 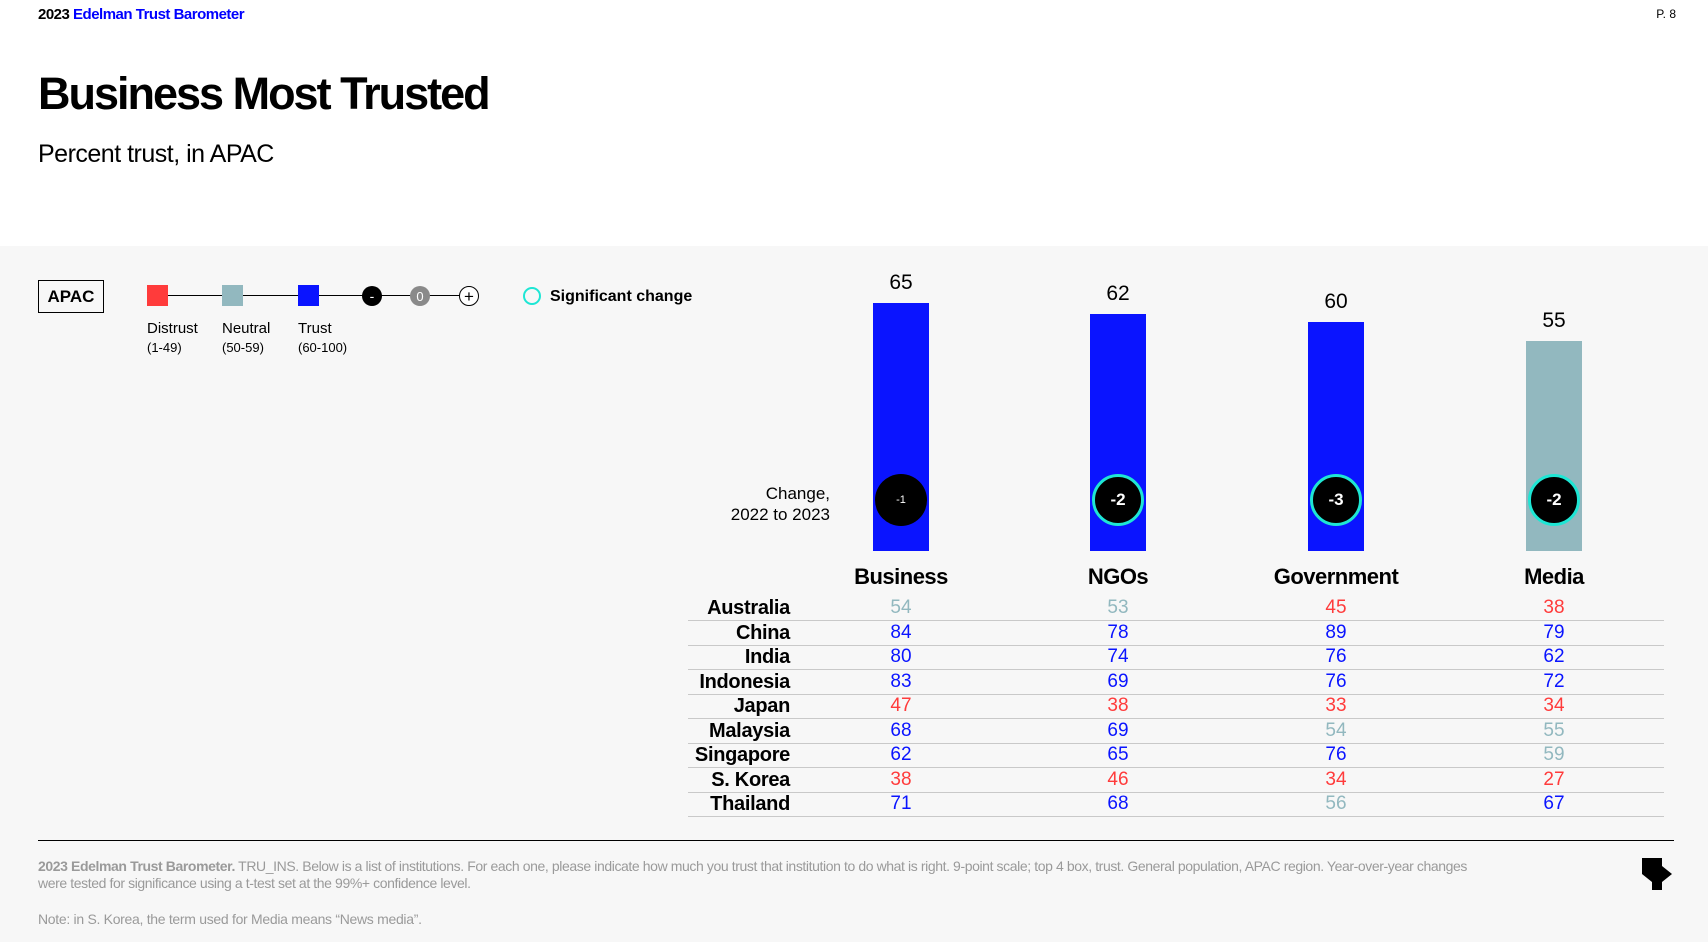 I want to click on brand-name: Edelman Trust Barometer, so click(x=159, y=14).